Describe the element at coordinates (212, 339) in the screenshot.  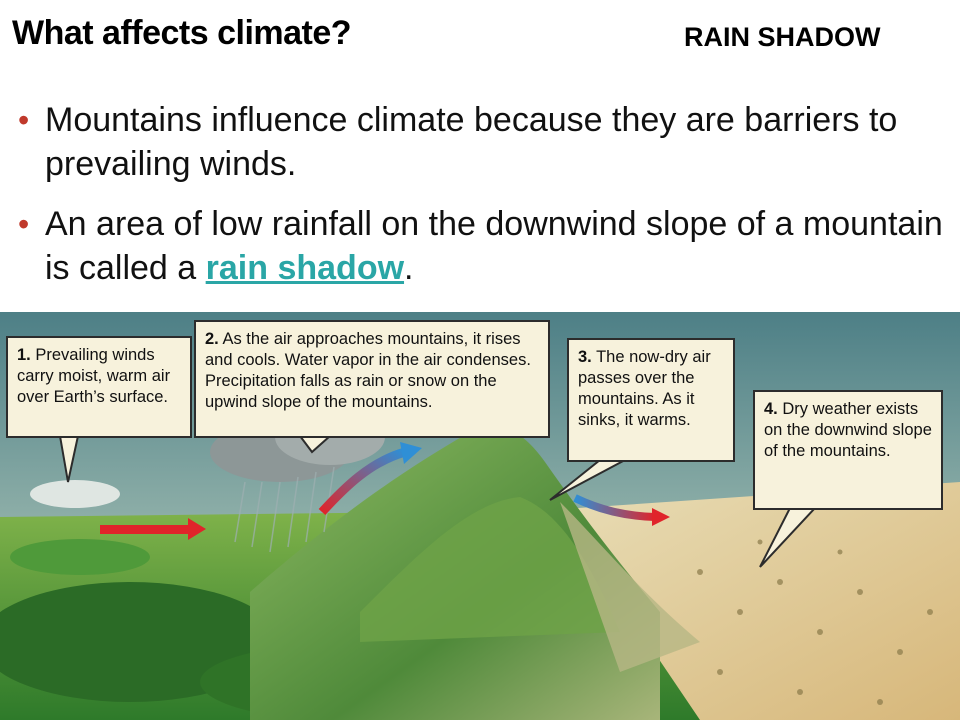
I see `callout-number: 2.` at that location.